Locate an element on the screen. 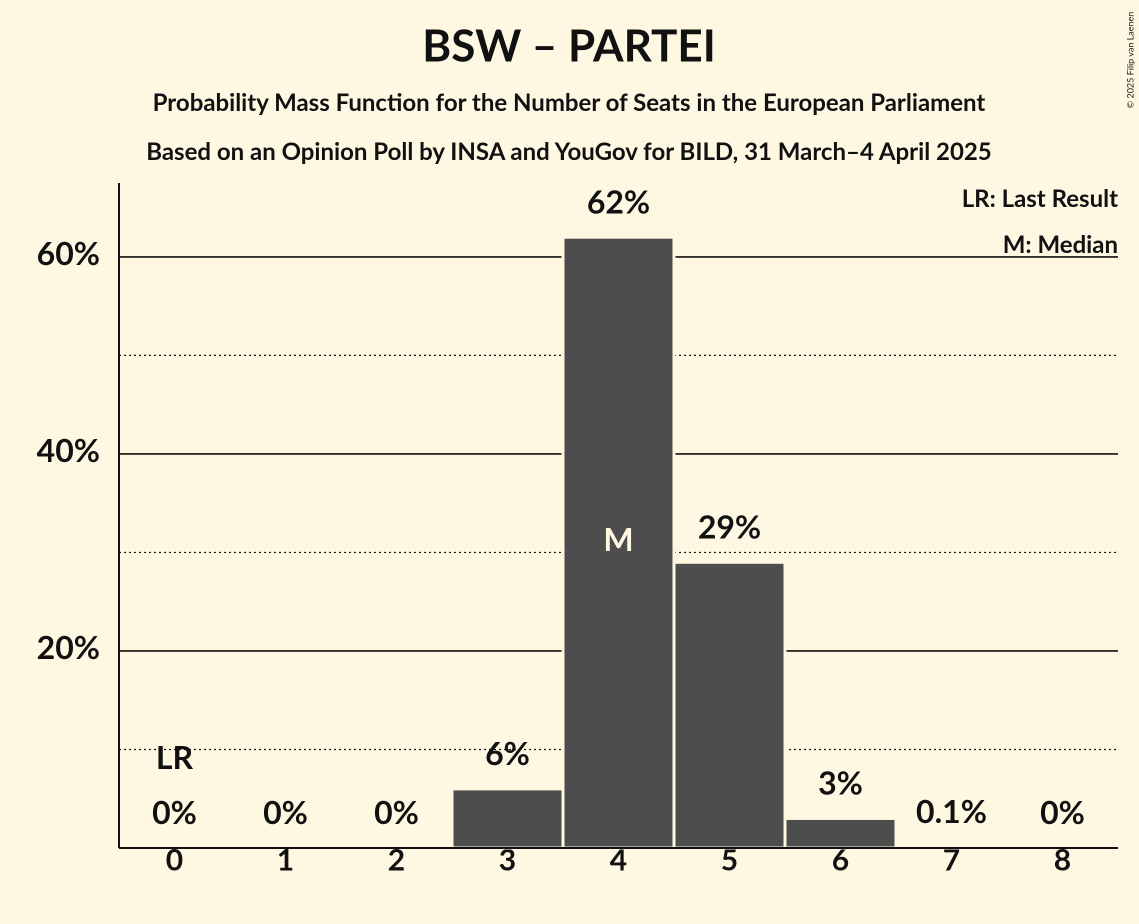 Image resolution: width=1139 pixels, height=924 pixels. x-tick-label: 6 is located at coordinates (840, 860).